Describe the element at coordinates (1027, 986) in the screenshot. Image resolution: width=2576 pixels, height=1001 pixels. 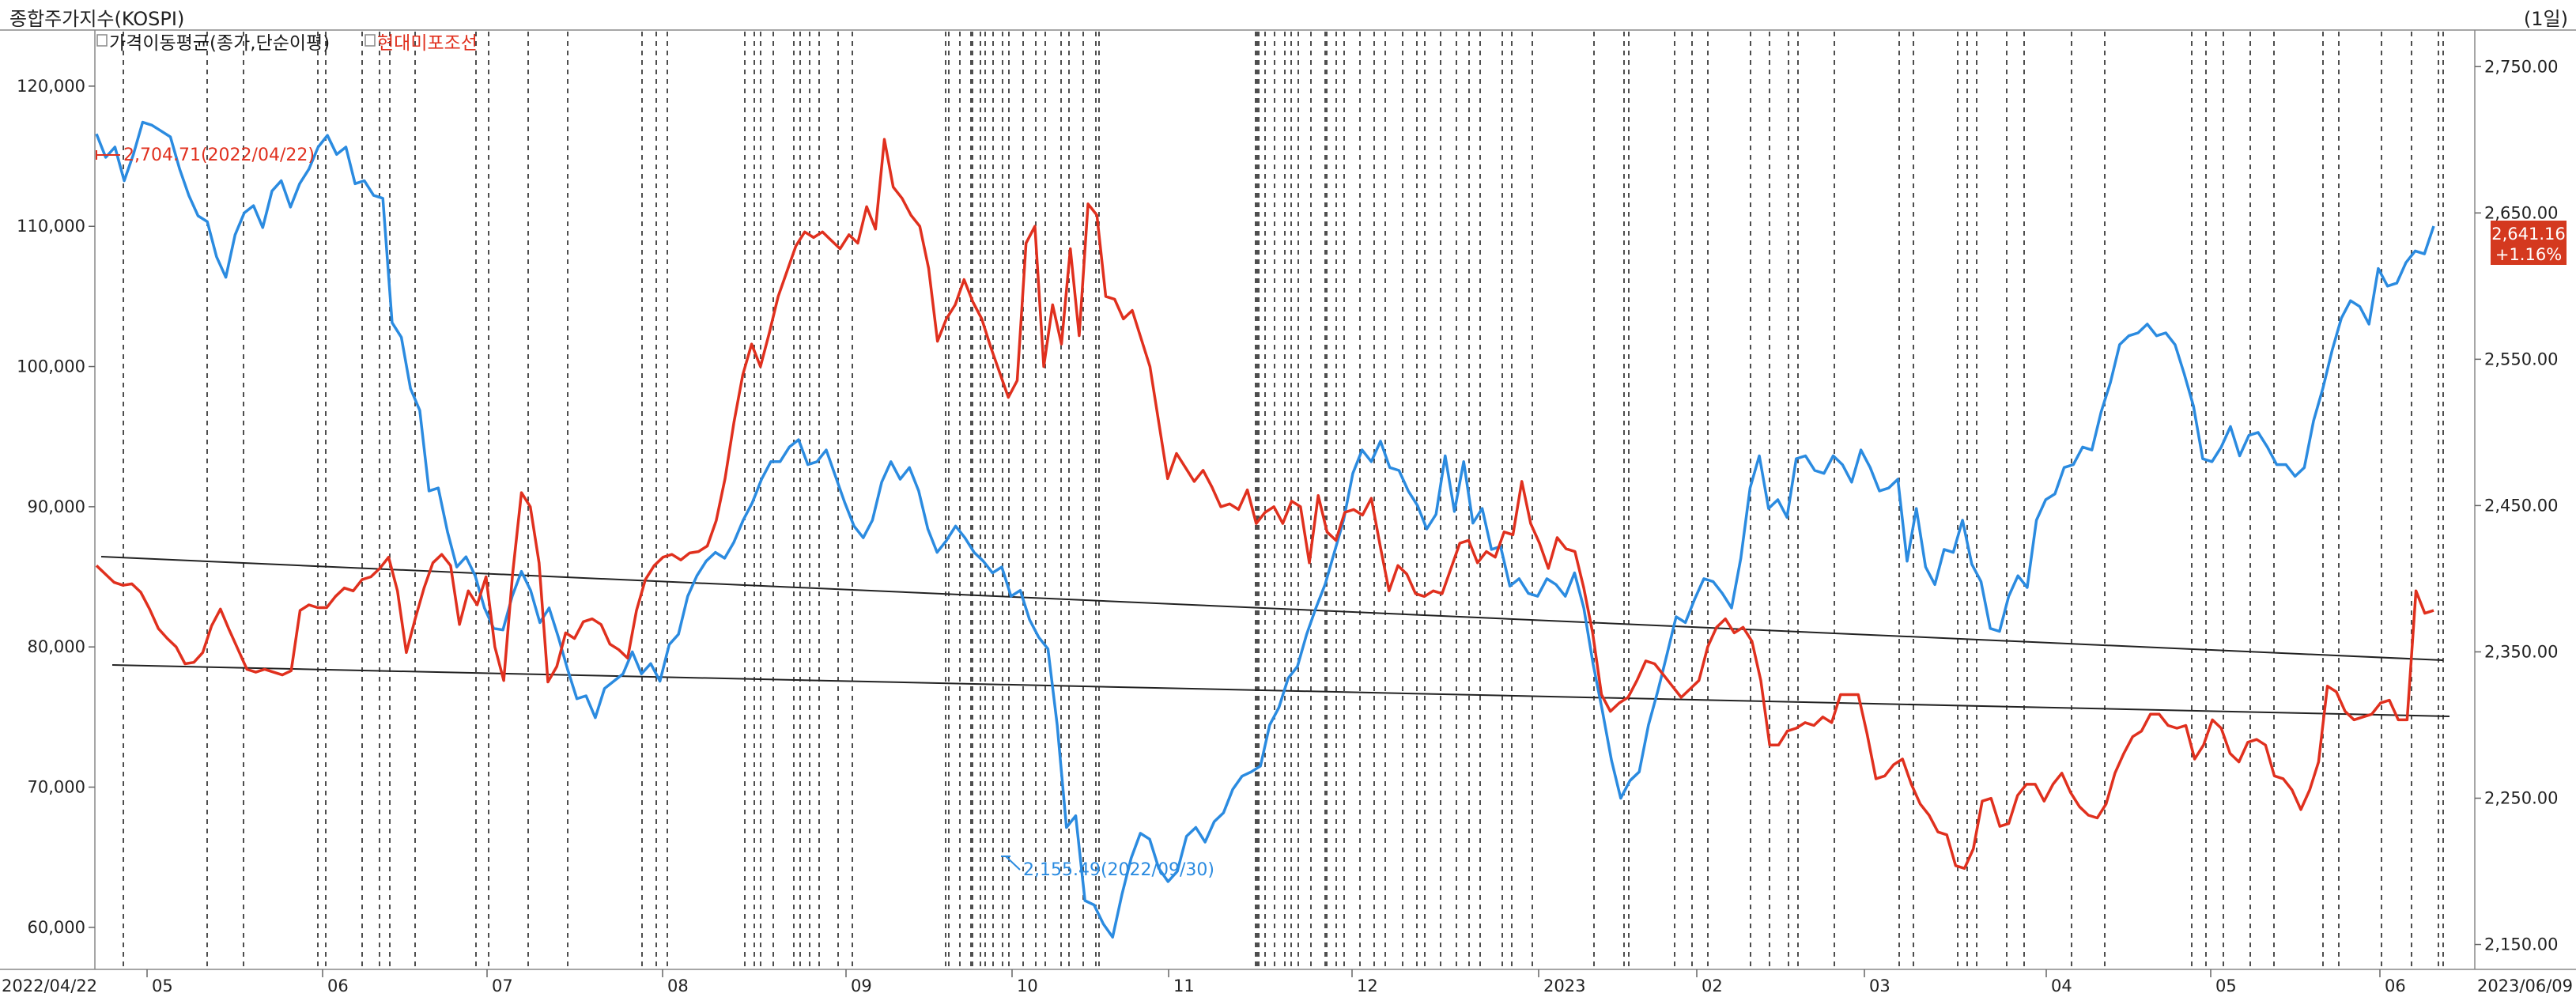
I see `x-tick-label-6: 10` at that location.